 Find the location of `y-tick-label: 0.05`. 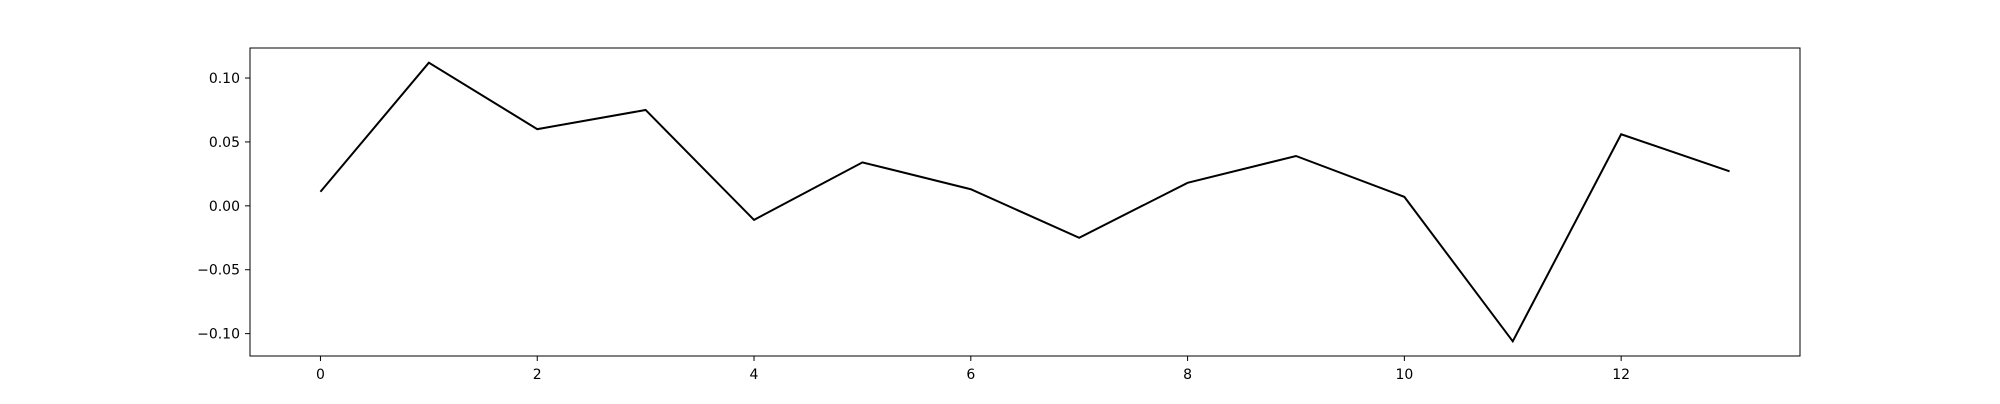

y-tick-label: 0.05 is located at coordinates (224, 143).